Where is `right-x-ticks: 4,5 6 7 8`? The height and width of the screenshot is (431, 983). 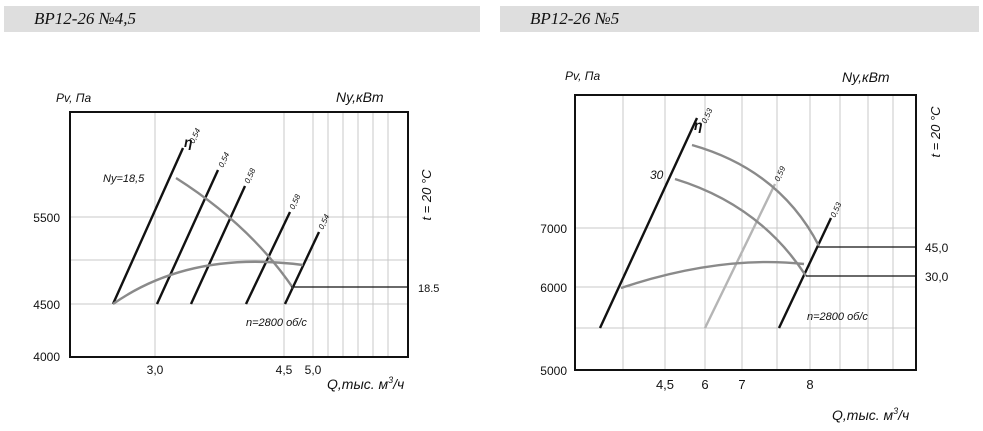 right-x-ticks: 4,5 6 7 8 is located at coordinates (735, 384).